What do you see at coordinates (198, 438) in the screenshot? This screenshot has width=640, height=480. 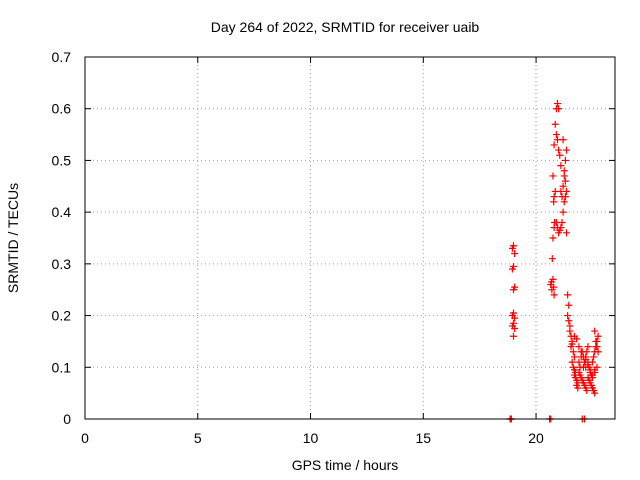 I see `x-tick-label: 5` at bounding box center [198, 438].